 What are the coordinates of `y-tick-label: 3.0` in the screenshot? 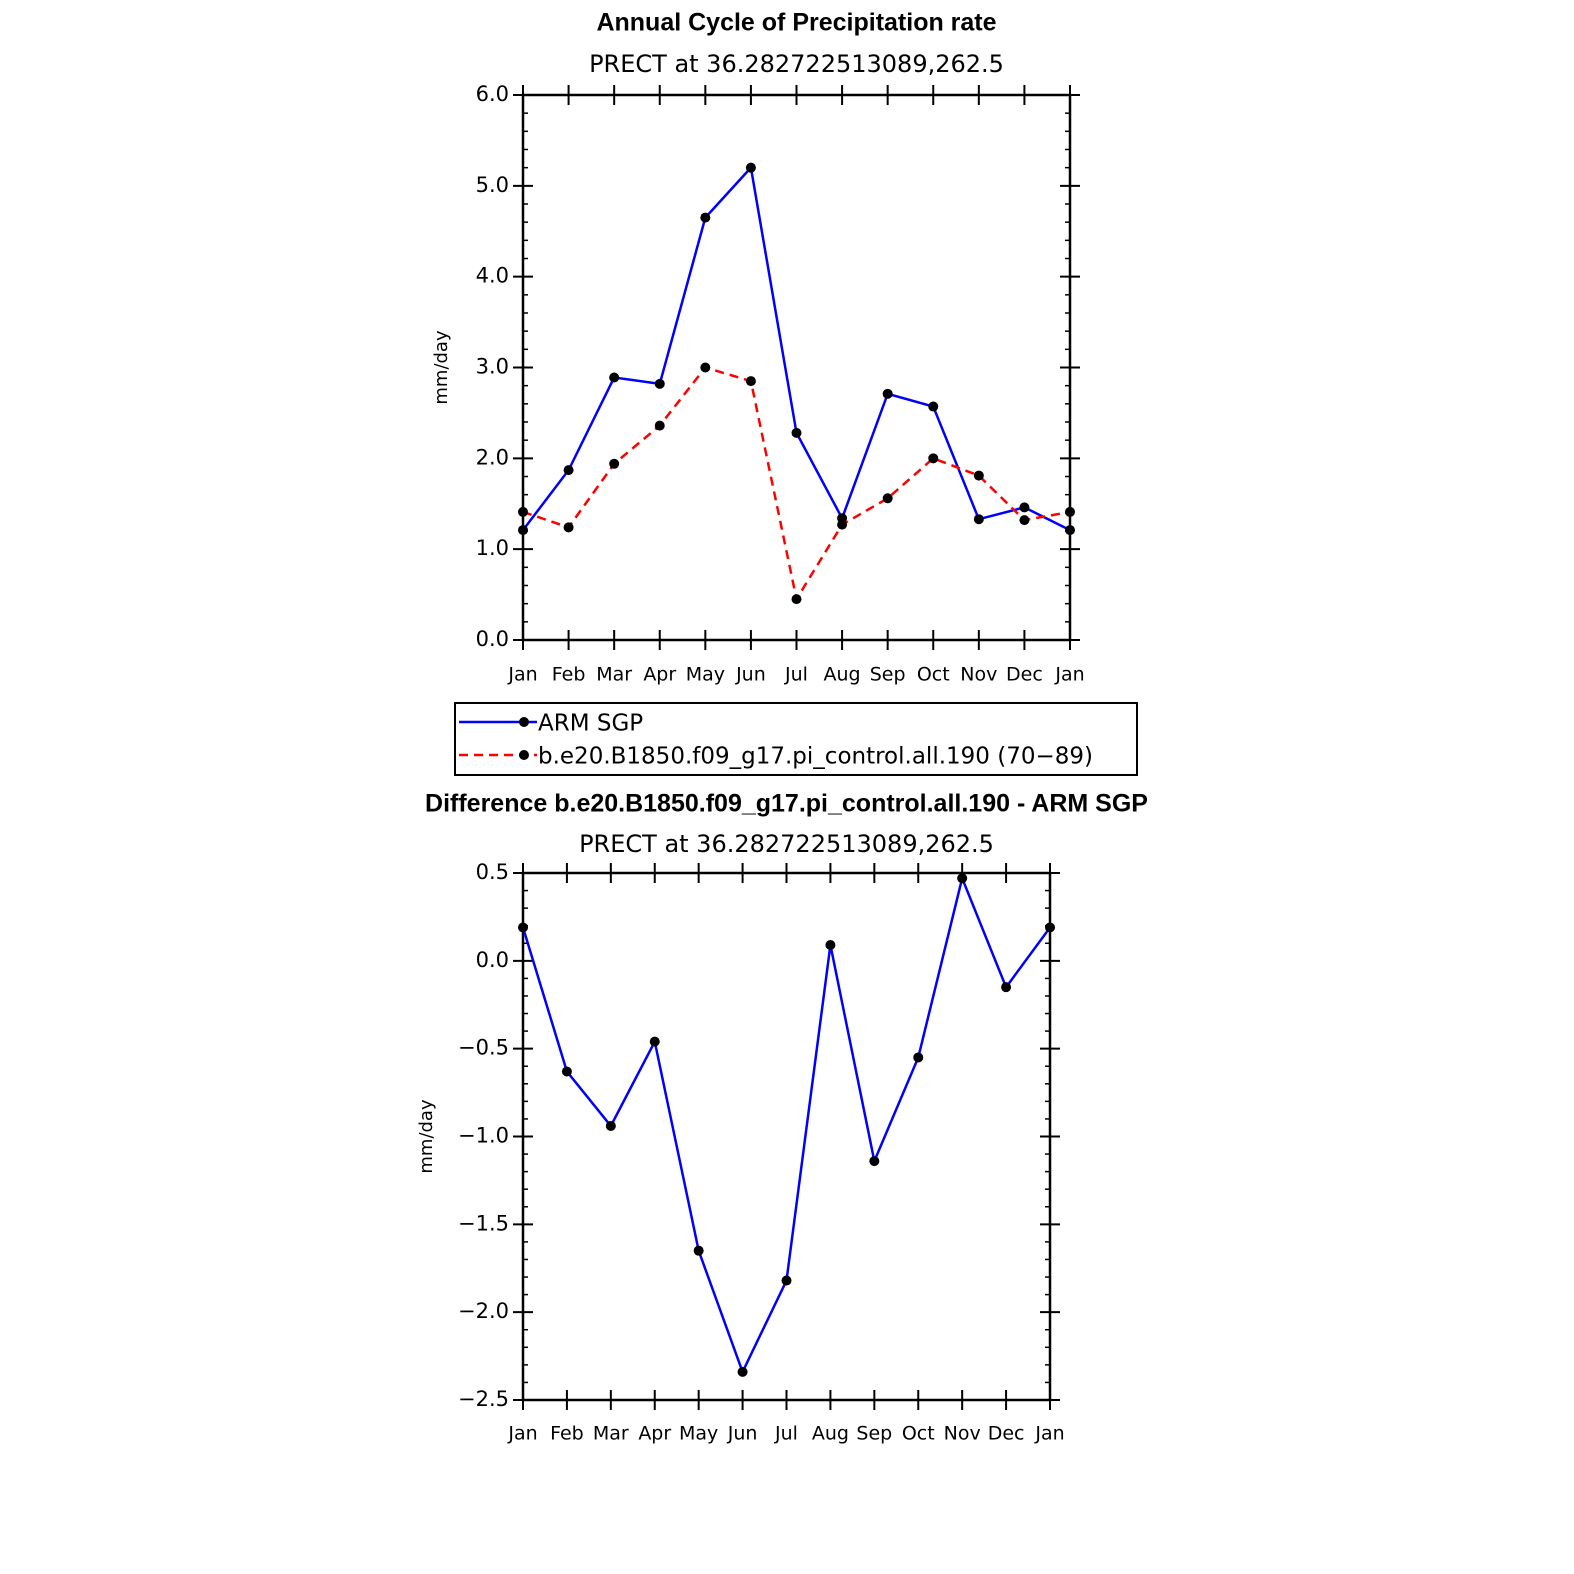 It's located at (492, 367).